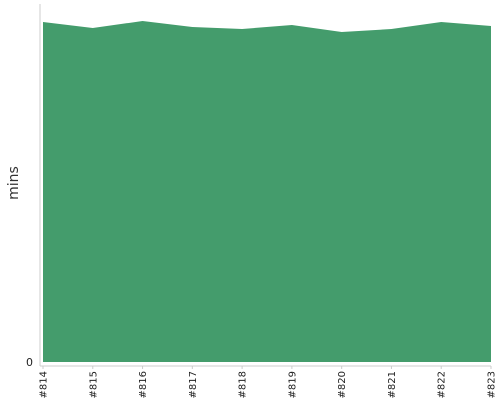 This screenshot has height=400, width=500. What do you see at coordinates (193, 384) in the screenshot?
I see `x-tick-label: #817` at bounding box center [193, 384].